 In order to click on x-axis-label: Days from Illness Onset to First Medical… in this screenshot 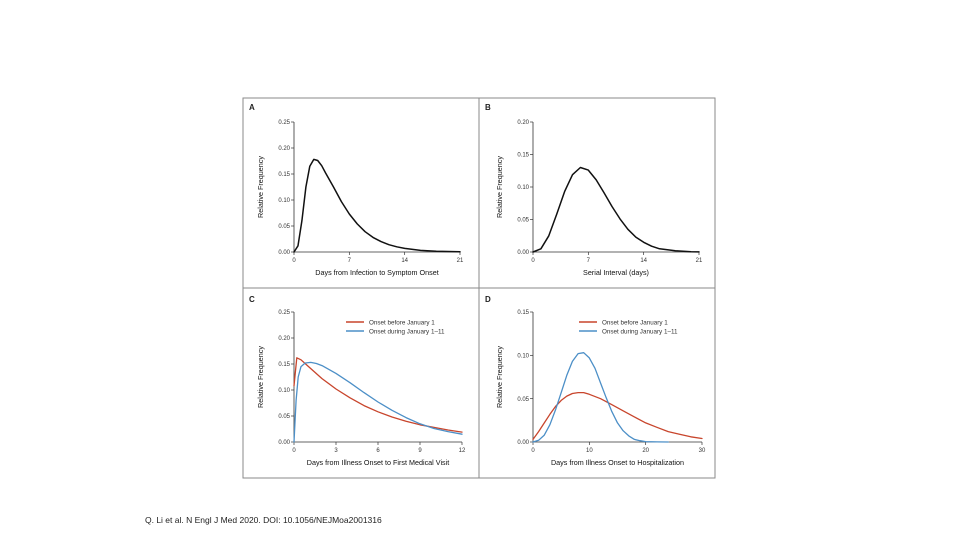, I will do `click(378, 462)`.